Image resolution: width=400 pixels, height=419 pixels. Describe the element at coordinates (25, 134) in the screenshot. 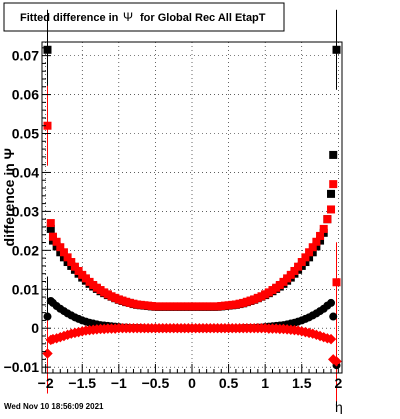

I see `y-tick-label: 0.05` at that location.